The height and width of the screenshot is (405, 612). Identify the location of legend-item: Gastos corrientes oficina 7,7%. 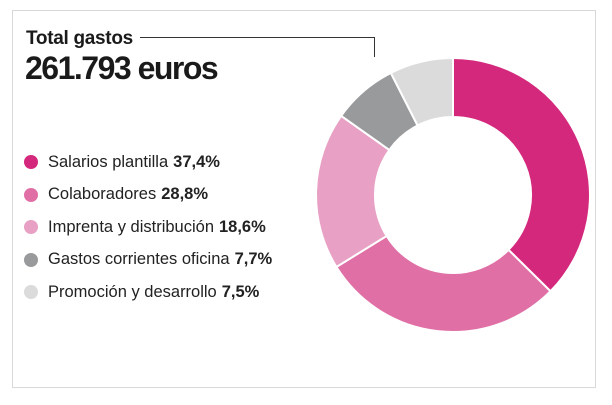
(148, 260).